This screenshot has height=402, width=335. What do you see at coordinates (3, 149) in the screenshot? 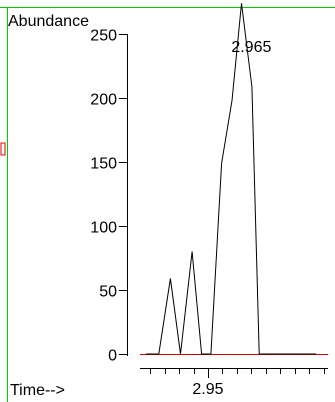
I see `side-mark-icon` at bounding box center [3, 149].